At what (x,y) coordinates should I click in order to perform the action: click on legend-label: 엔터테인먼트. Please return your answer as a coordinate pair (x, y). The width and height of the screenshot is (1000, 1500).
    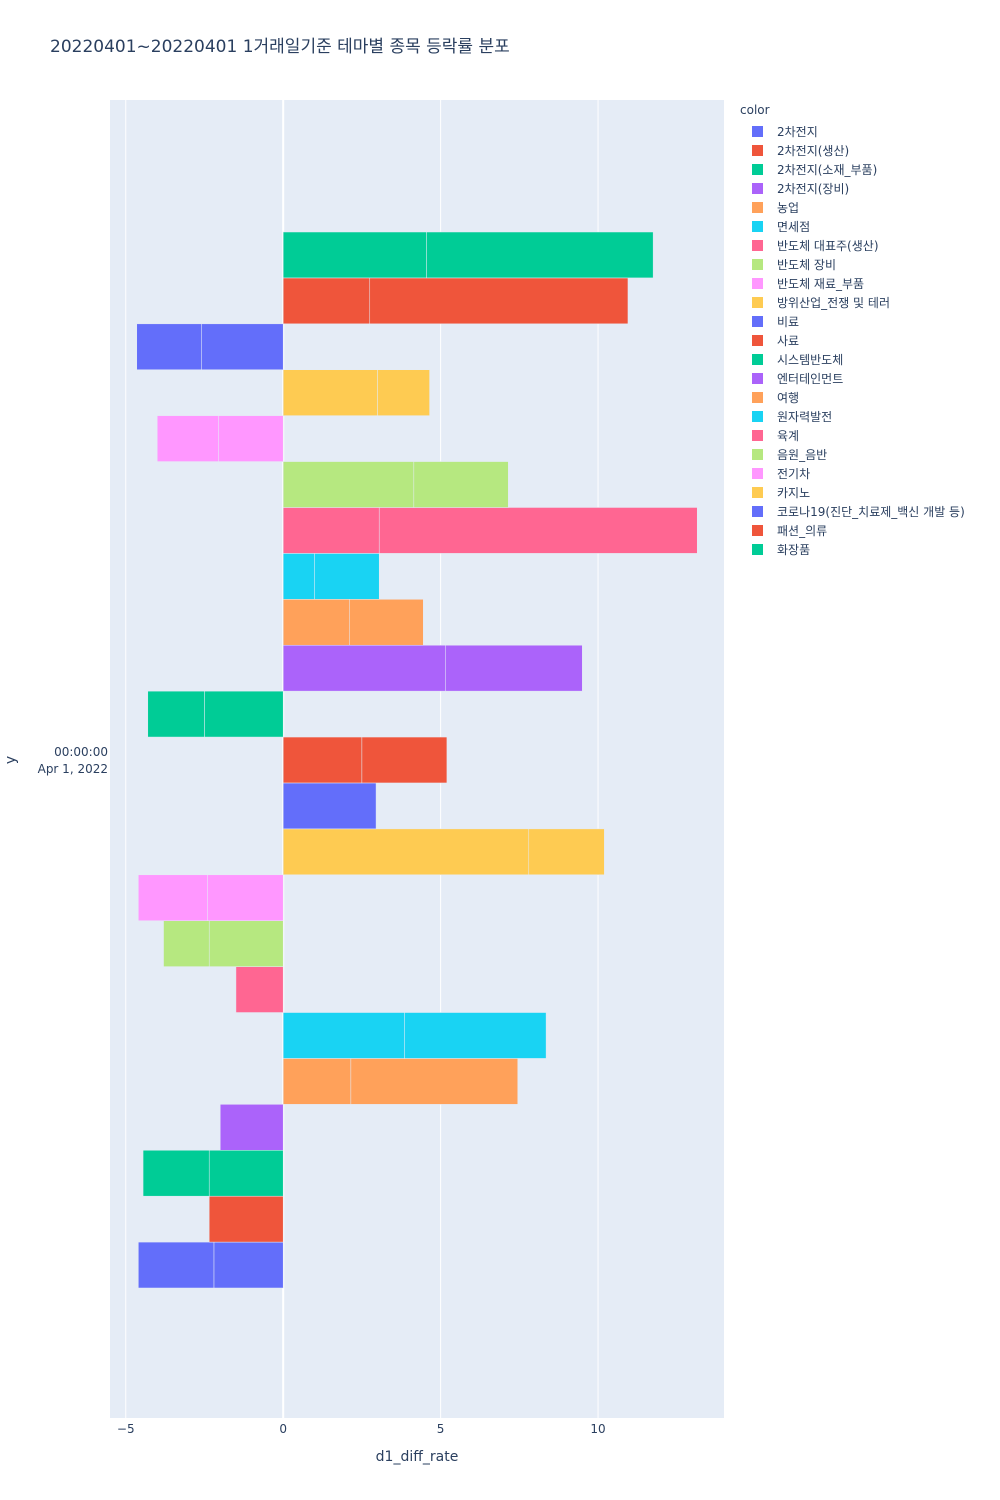
    Looking at the image, I should click on (810, 379).